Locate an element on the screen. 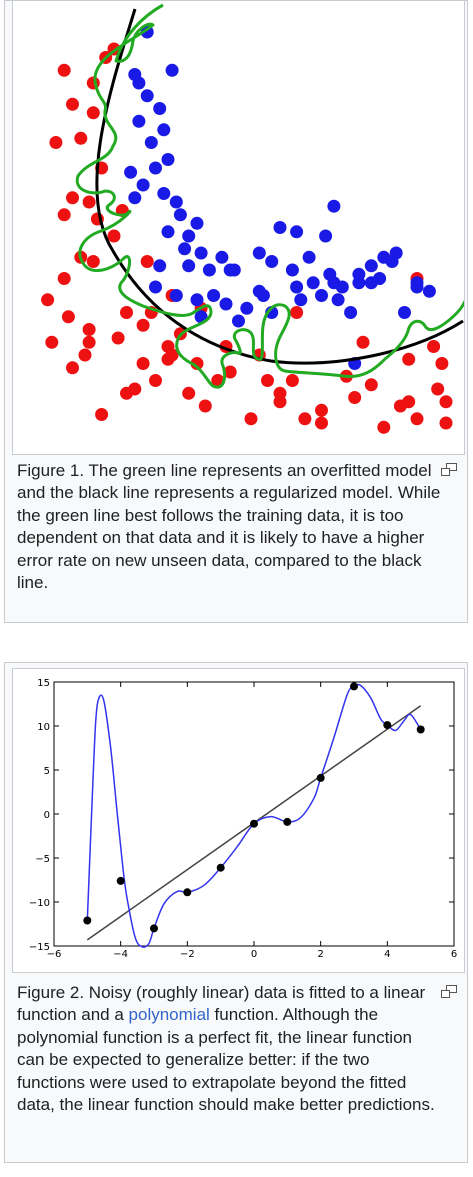 Image resolution: width=473 pixels, height=1177 pixels. x-tick-label: −6 is located at coordinates (54, 954).